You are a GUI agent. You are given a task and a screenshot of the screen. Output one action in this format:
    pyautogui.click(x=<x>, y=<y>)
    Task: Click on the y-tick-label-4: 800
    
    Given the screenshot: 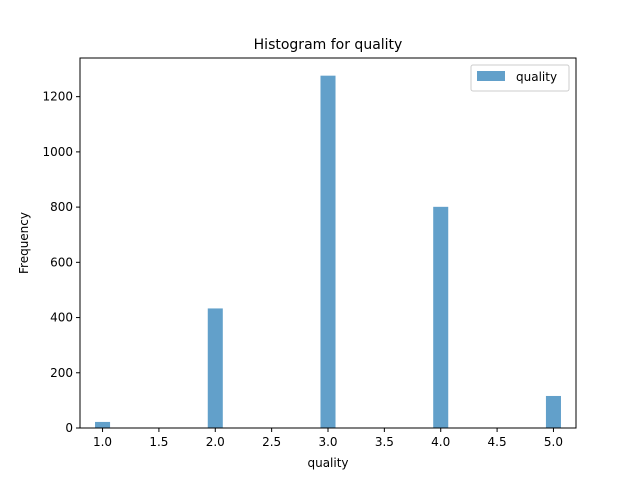 What is the action you would take?
    pyautogui.click(x=61, y=207)
    